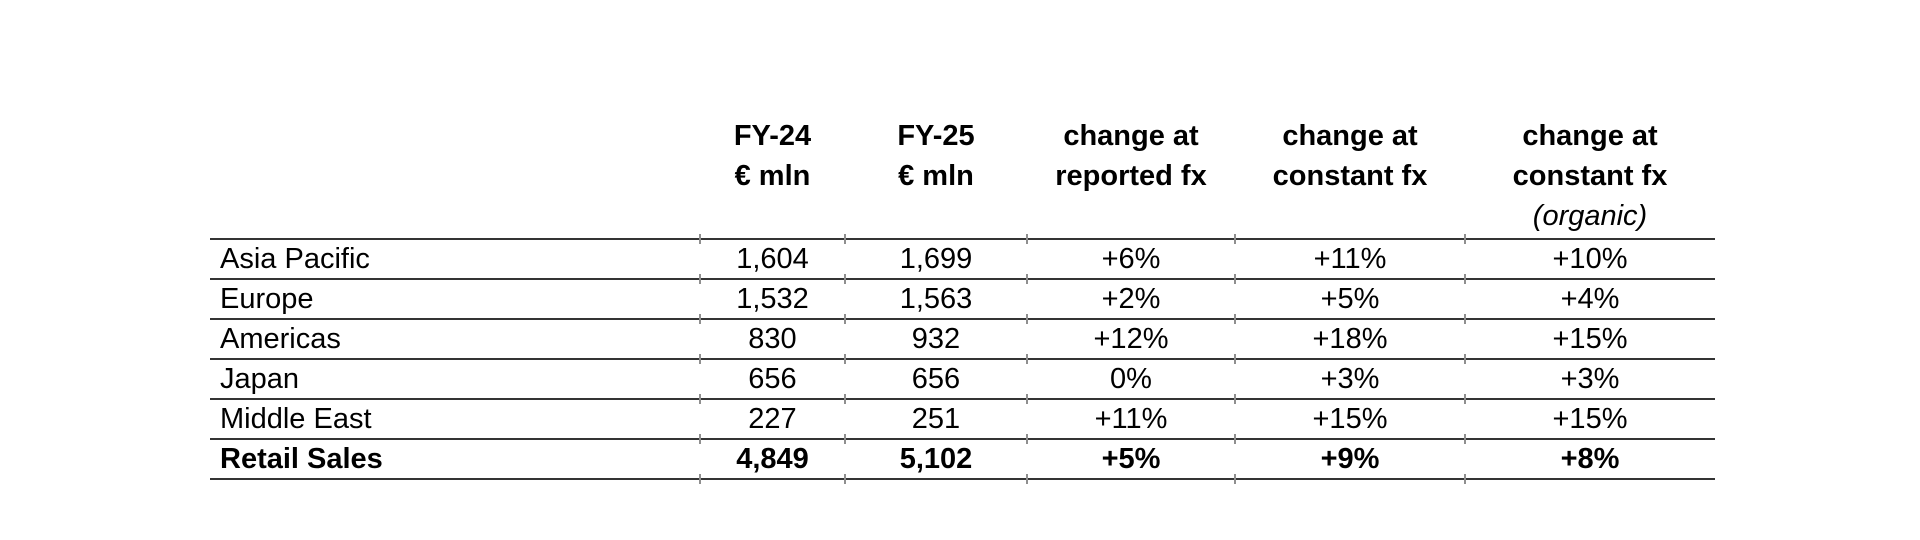 The height and width of the screenshot is (540, 1920). Describe the element at coordinates (1589, 296) in the screenshot. I see `change-organic-cell: +4%` at that location.